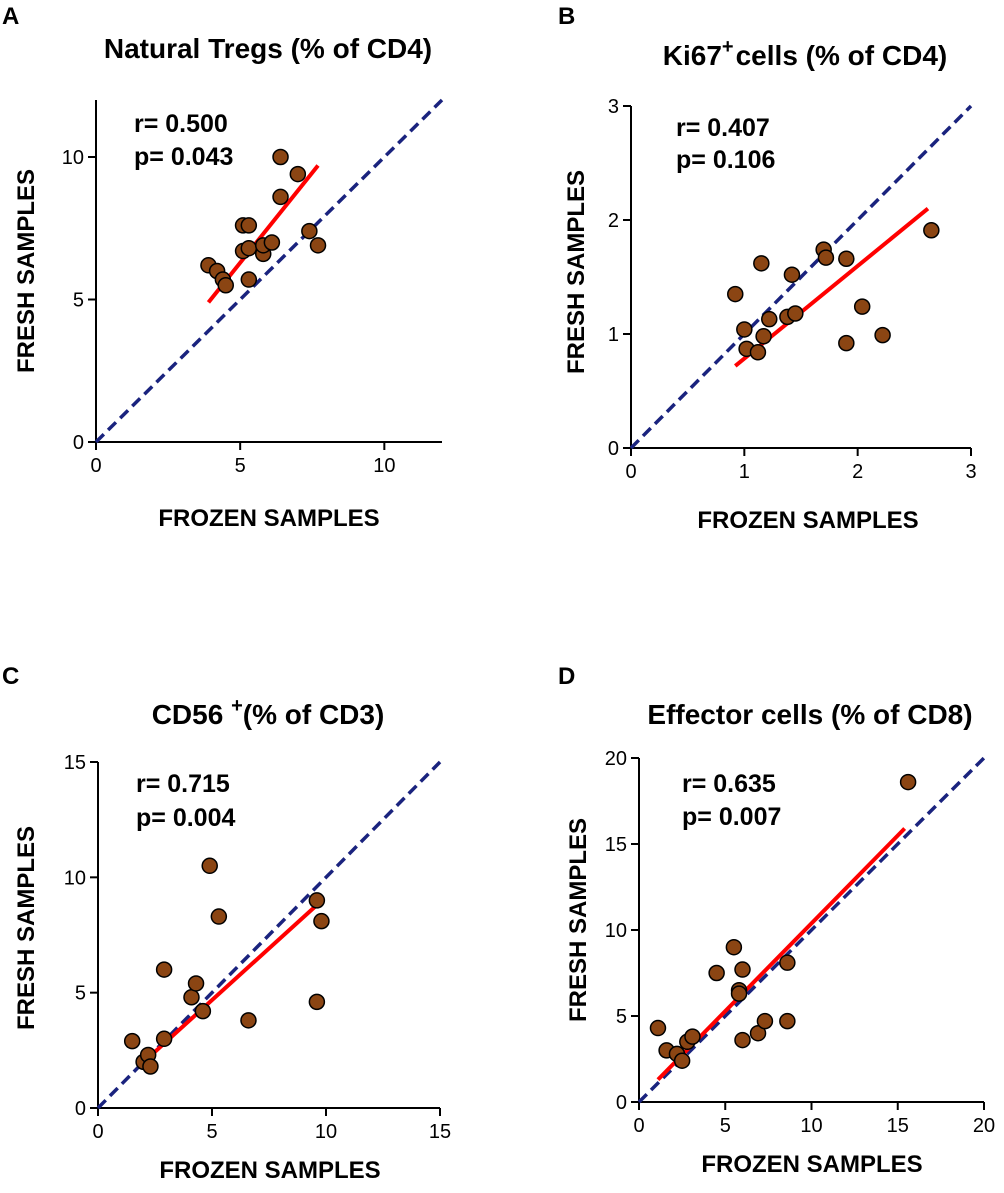 The width and height of the screenshot is (1004, 1193). Describe the element at coordinates (440, 1132) in the screenshot. I see `x-tick-label: 15` at that location.